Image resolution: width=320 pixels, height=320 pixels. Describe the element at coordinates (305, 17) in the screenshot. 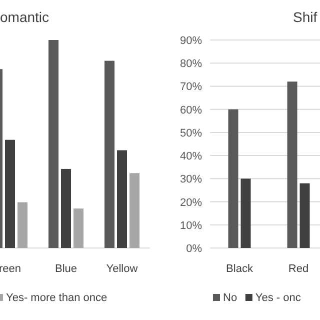

I see `chart-title: Shif` at that location.